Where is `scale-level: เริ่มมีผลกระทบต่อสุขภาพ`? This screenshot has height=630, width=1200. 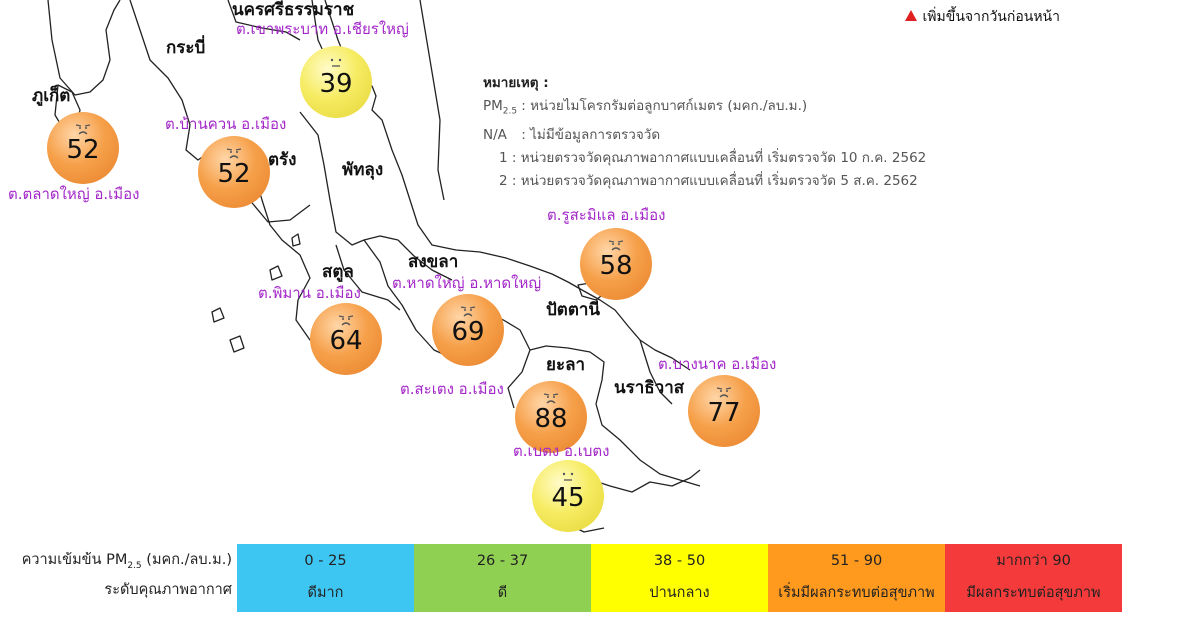
scale-level: เริ่มมีผลกระทบต่อสุขภาพ is located at coordinates (856, 593).